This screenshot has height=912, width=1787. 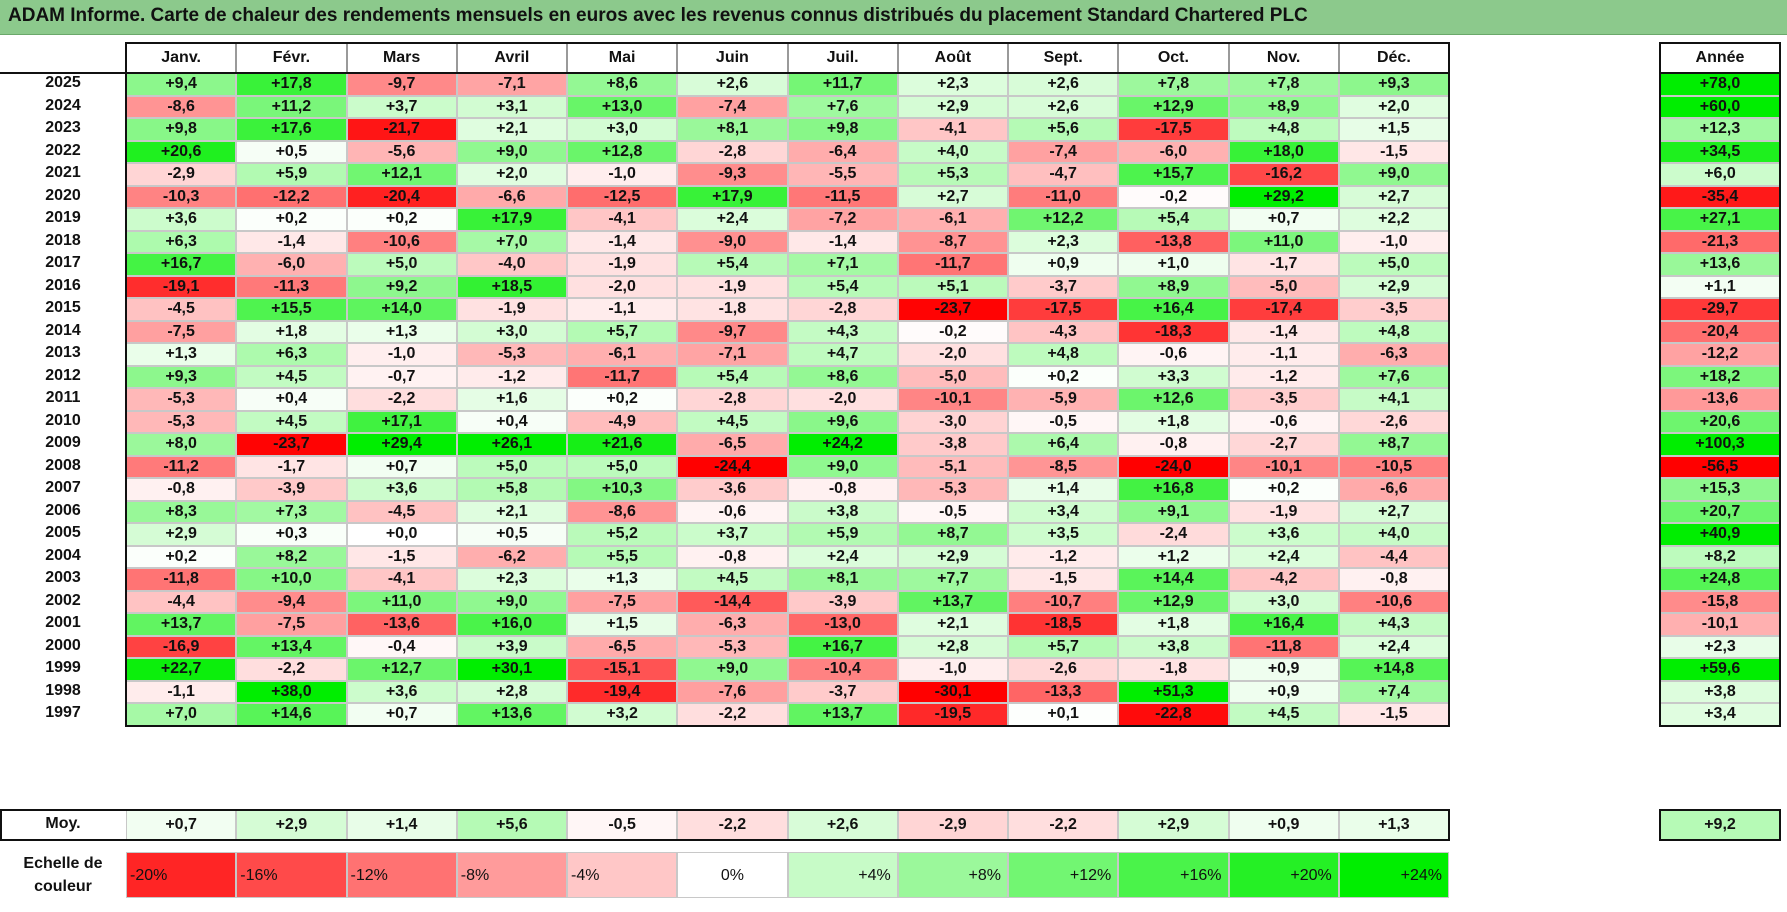 What do you see at coordinates (181, 669) in the screenshot?
I see `heatmap-cell: +22,7` at bounding box center [181, 669].